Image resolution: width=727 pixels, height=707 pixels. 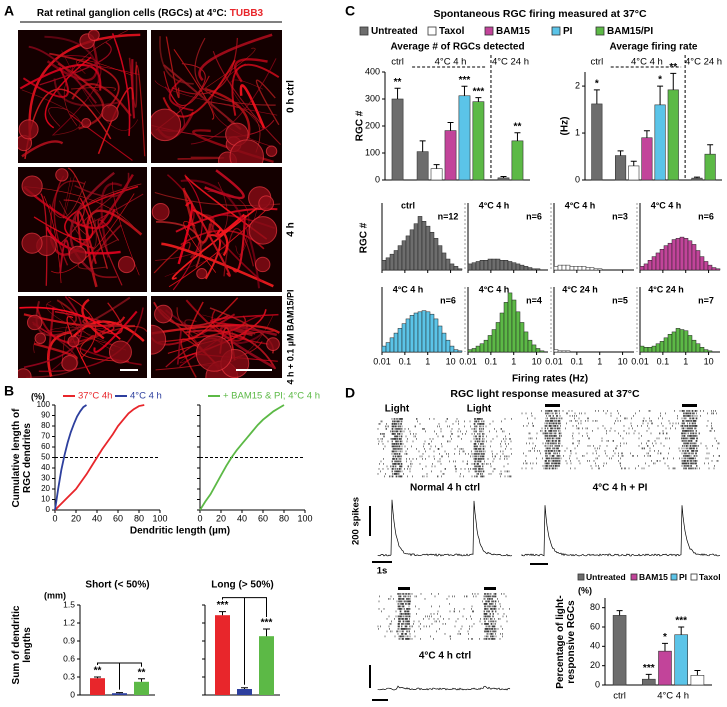 I want to click on legend-swatch, so click(x=674, y=577).